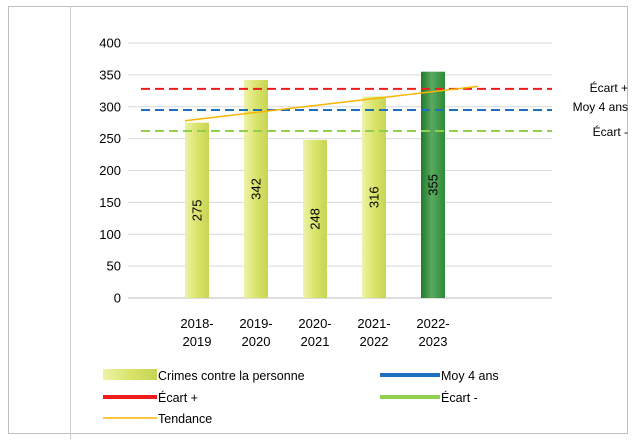 This screenshot has width=638, height=441. What do you see at coordinates (256, 341) in the screenshot?
I see `x-tick-label: 2020` at bounding box center [256, 341].